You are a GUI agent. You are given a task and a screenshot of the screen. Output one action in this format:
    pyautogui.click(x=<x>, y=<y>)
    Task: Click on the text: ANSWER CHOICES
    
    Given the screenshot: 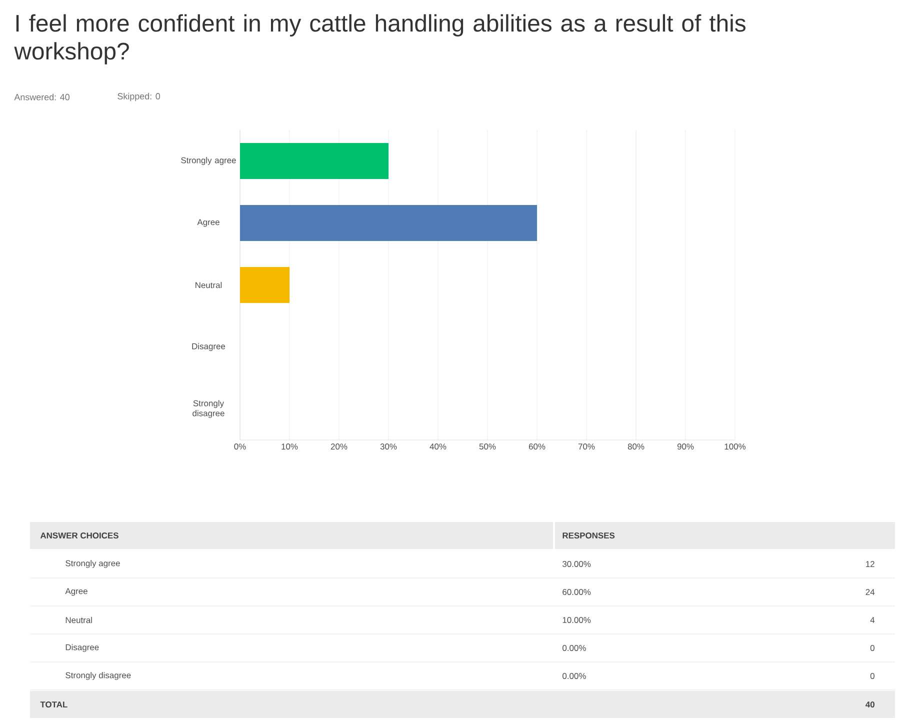 What is the action you would take?
    pyautogui.click(x=79, y=535)
    